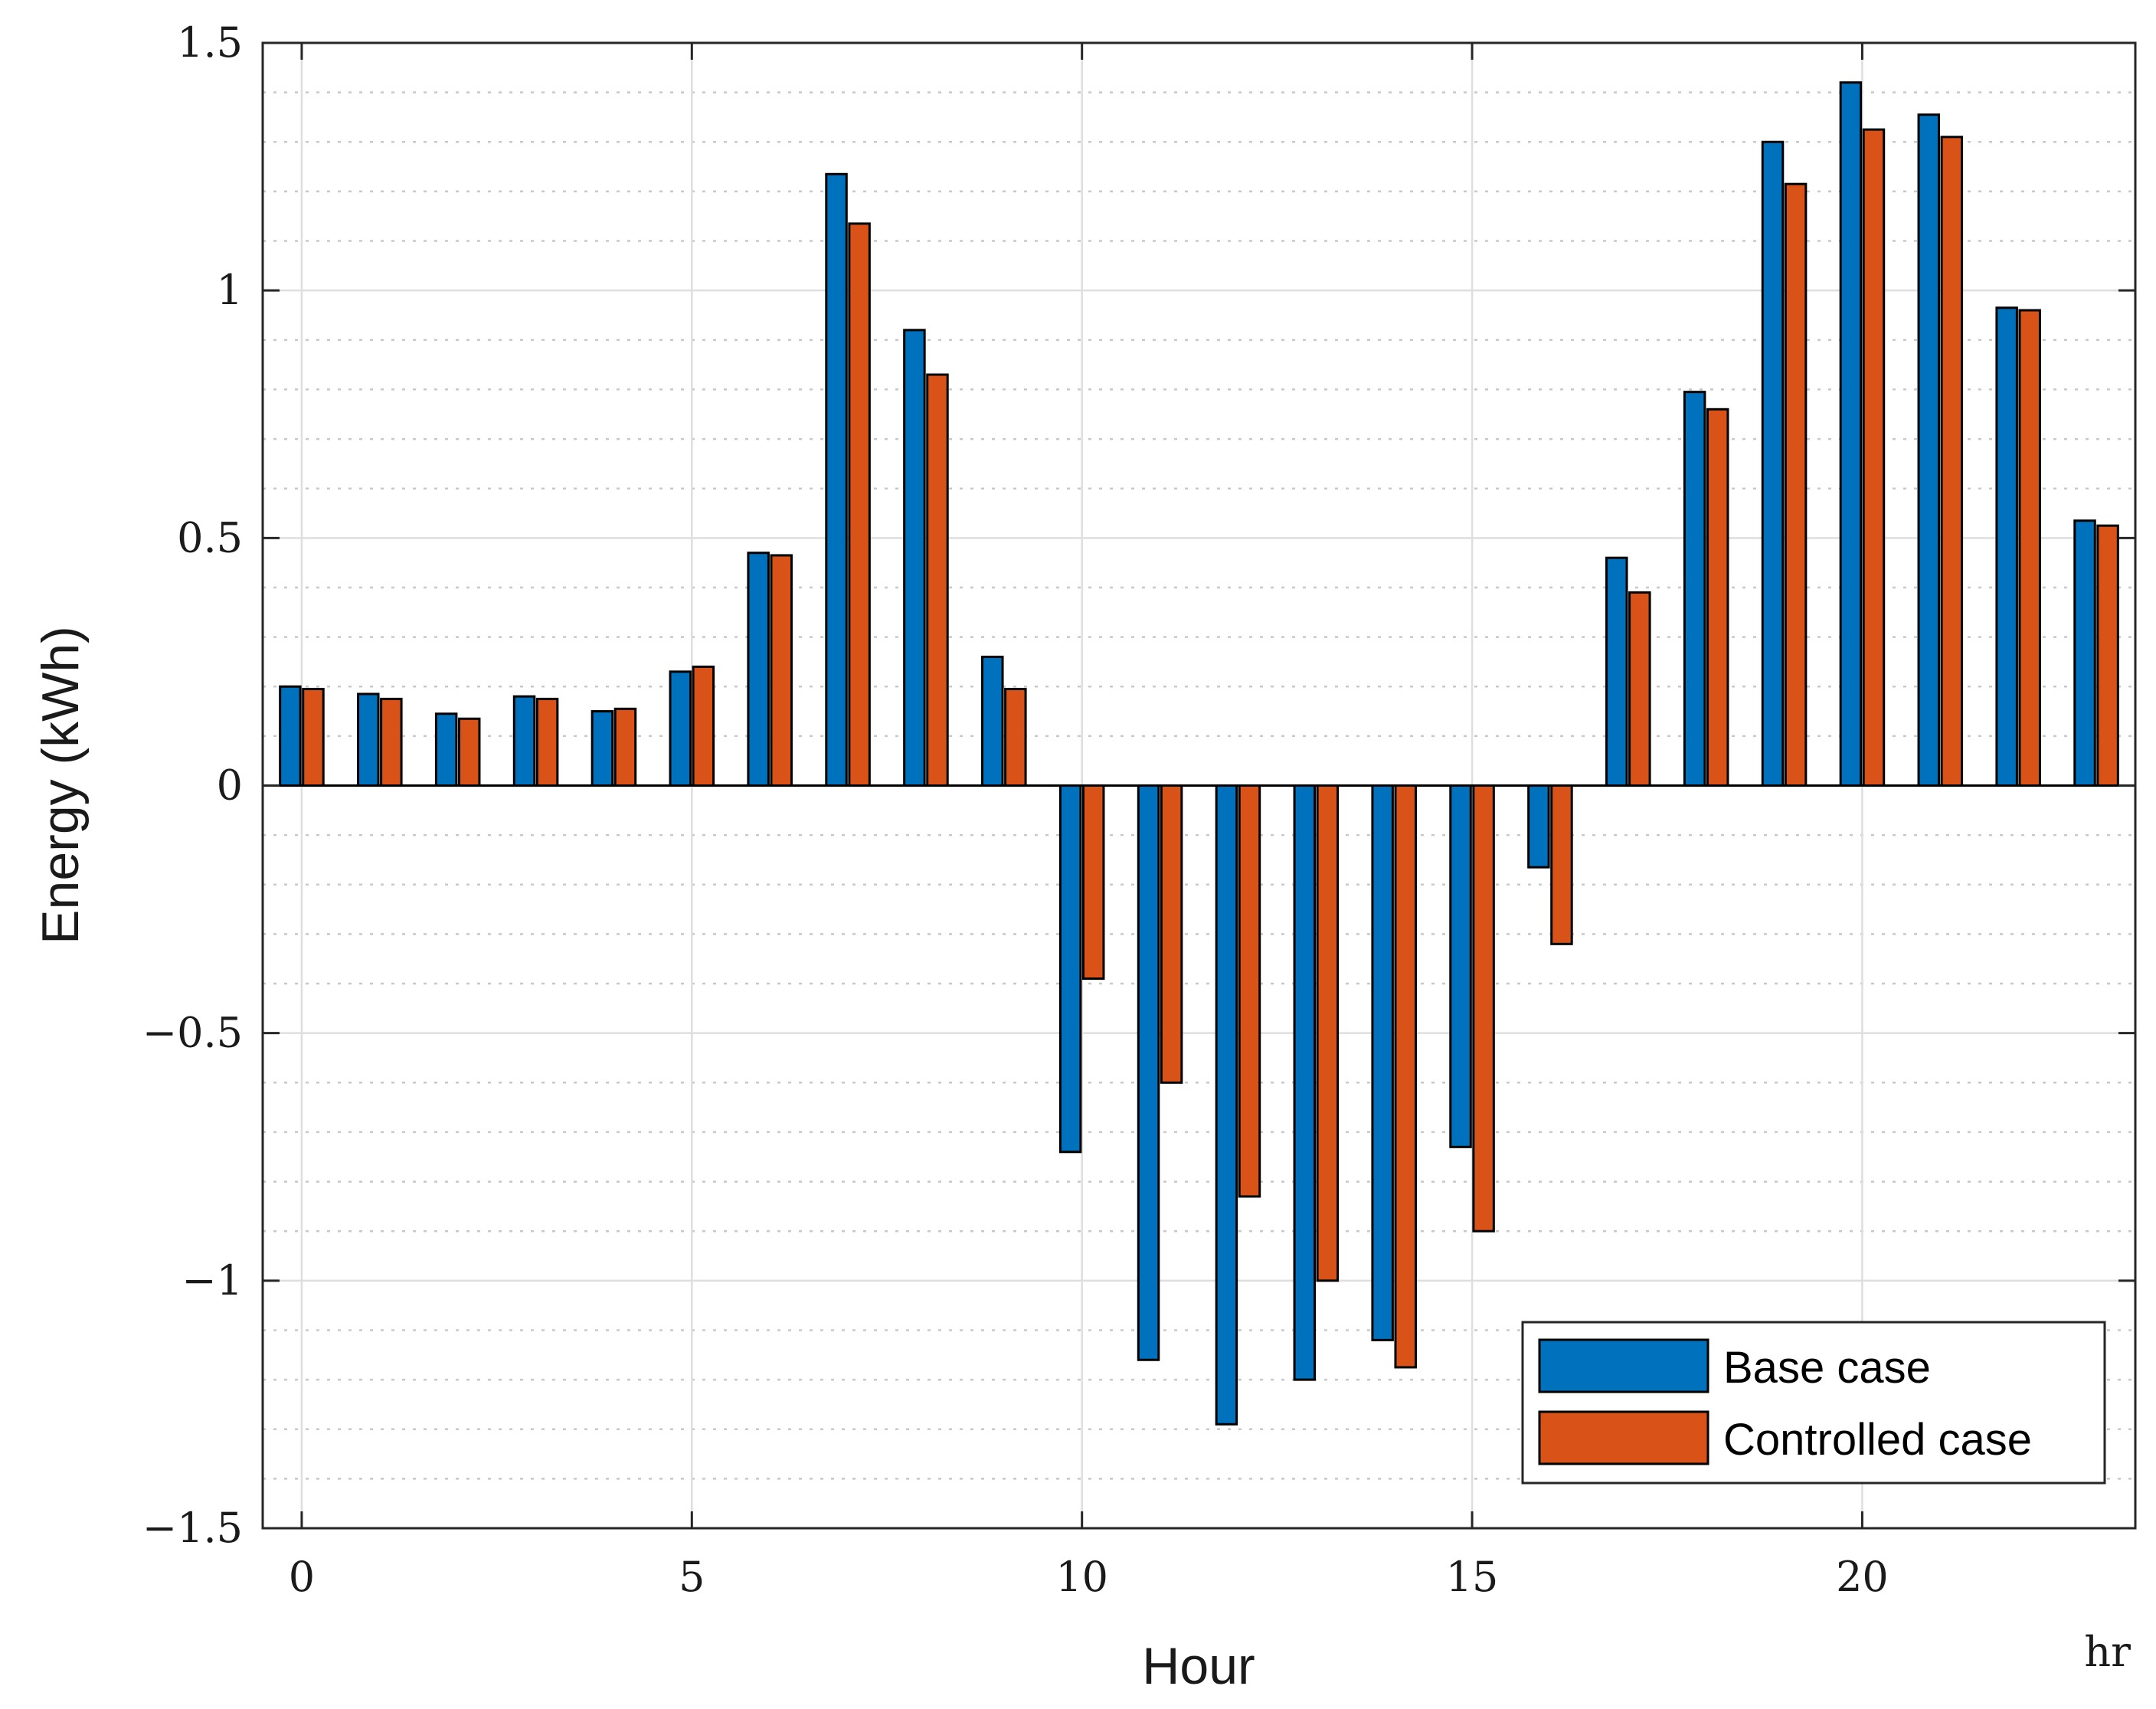 This screenshot has height=1709, width=2156. I want to click on y-tick-label: −0.5, so click(193, 1033).